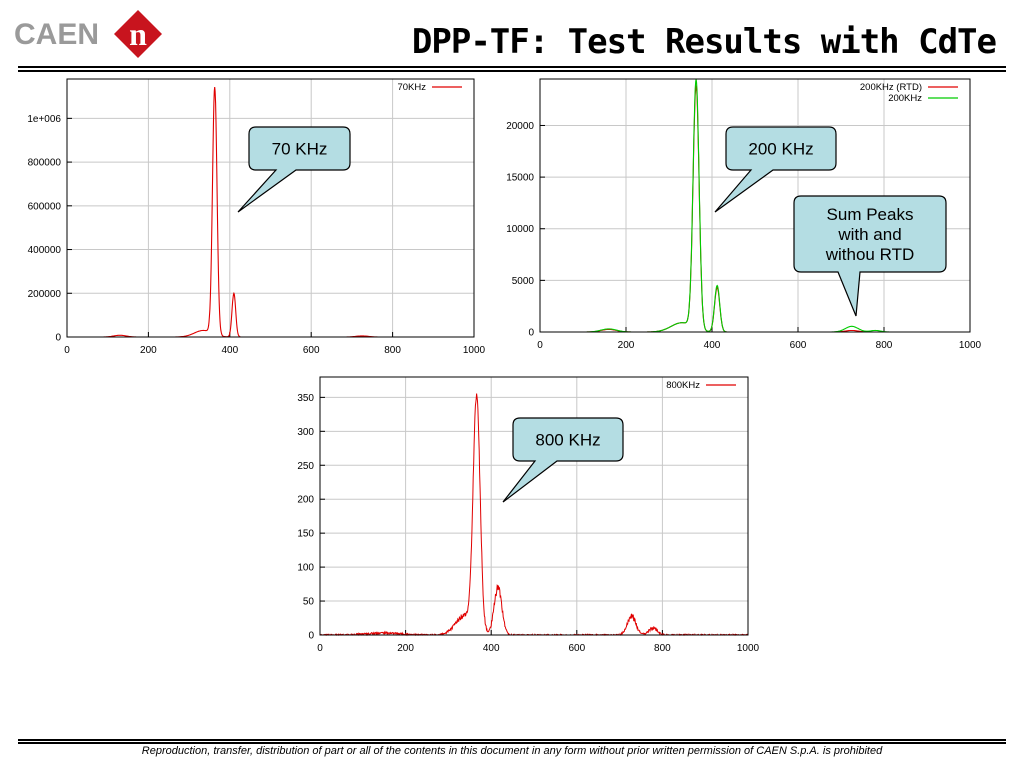 The width and height of the screenshot is (1024, 768). What do you see at coordinates (512, 71) in the screenshot?
I see `header-divider-bottom` at bounding box center [512, 71].